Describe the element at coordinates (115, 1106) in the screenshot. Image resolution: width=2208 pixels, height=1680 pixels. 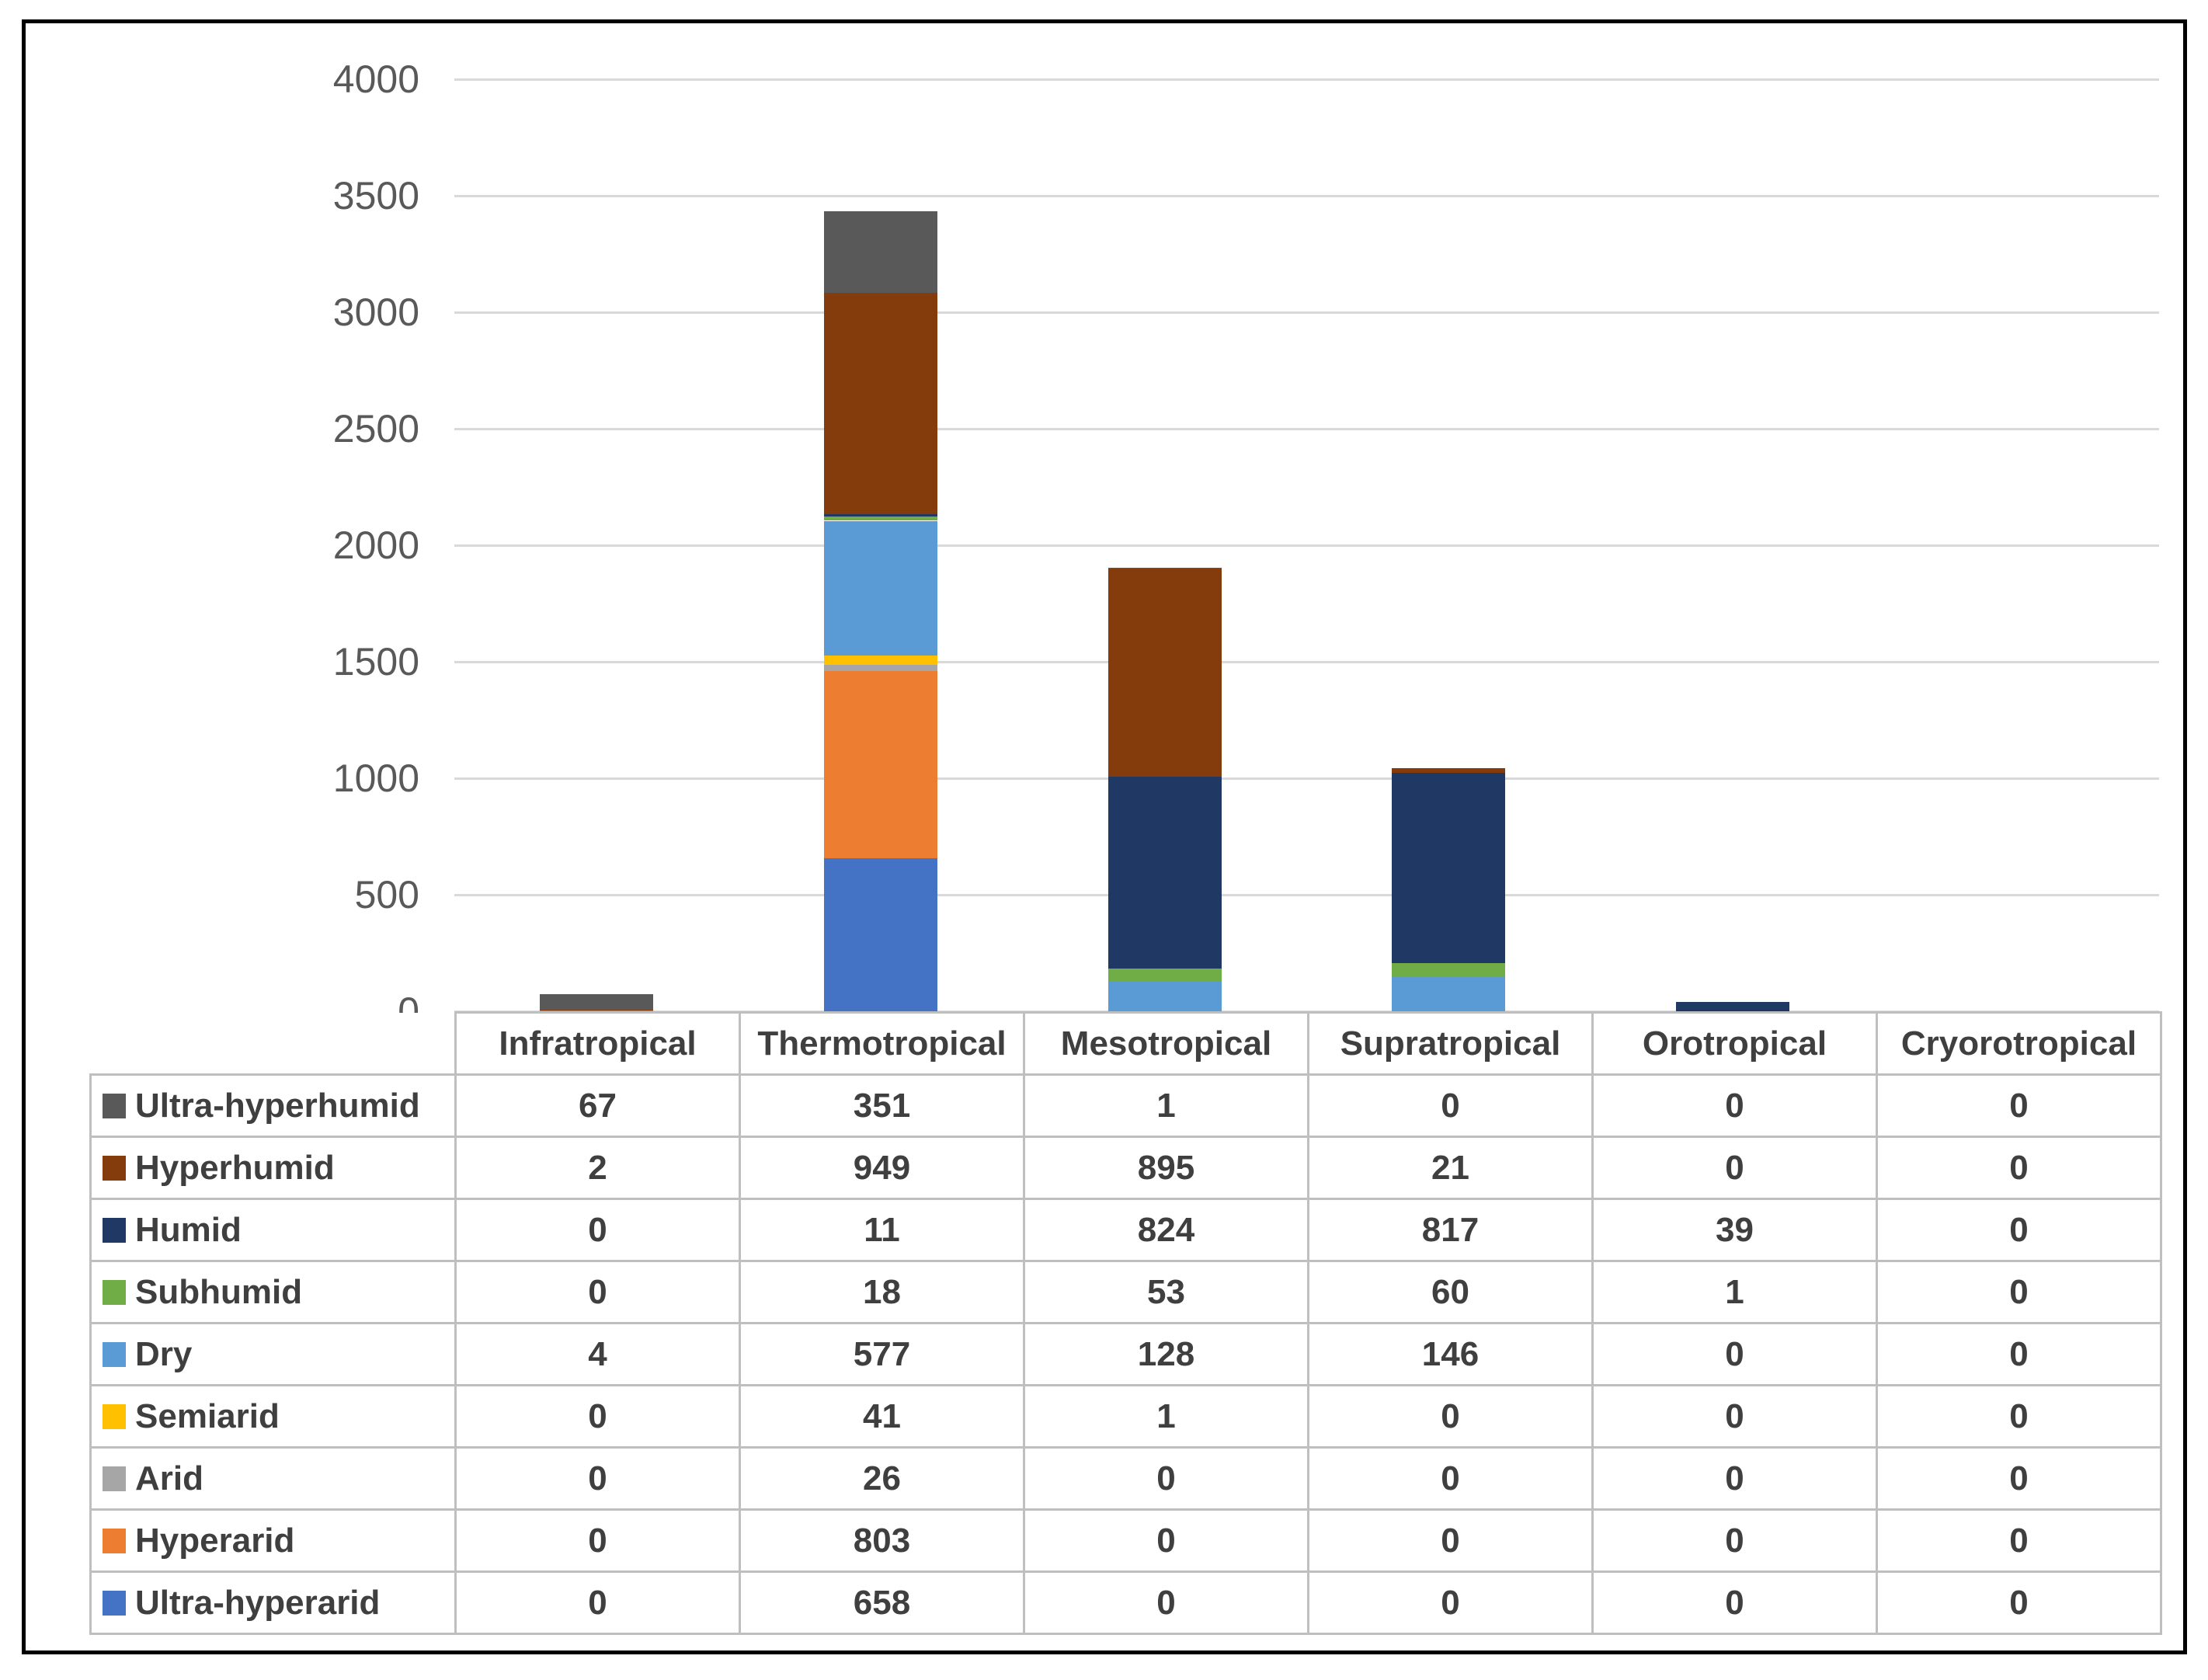
I see `legend-swatch-ultra-hyperhumid` at that location.